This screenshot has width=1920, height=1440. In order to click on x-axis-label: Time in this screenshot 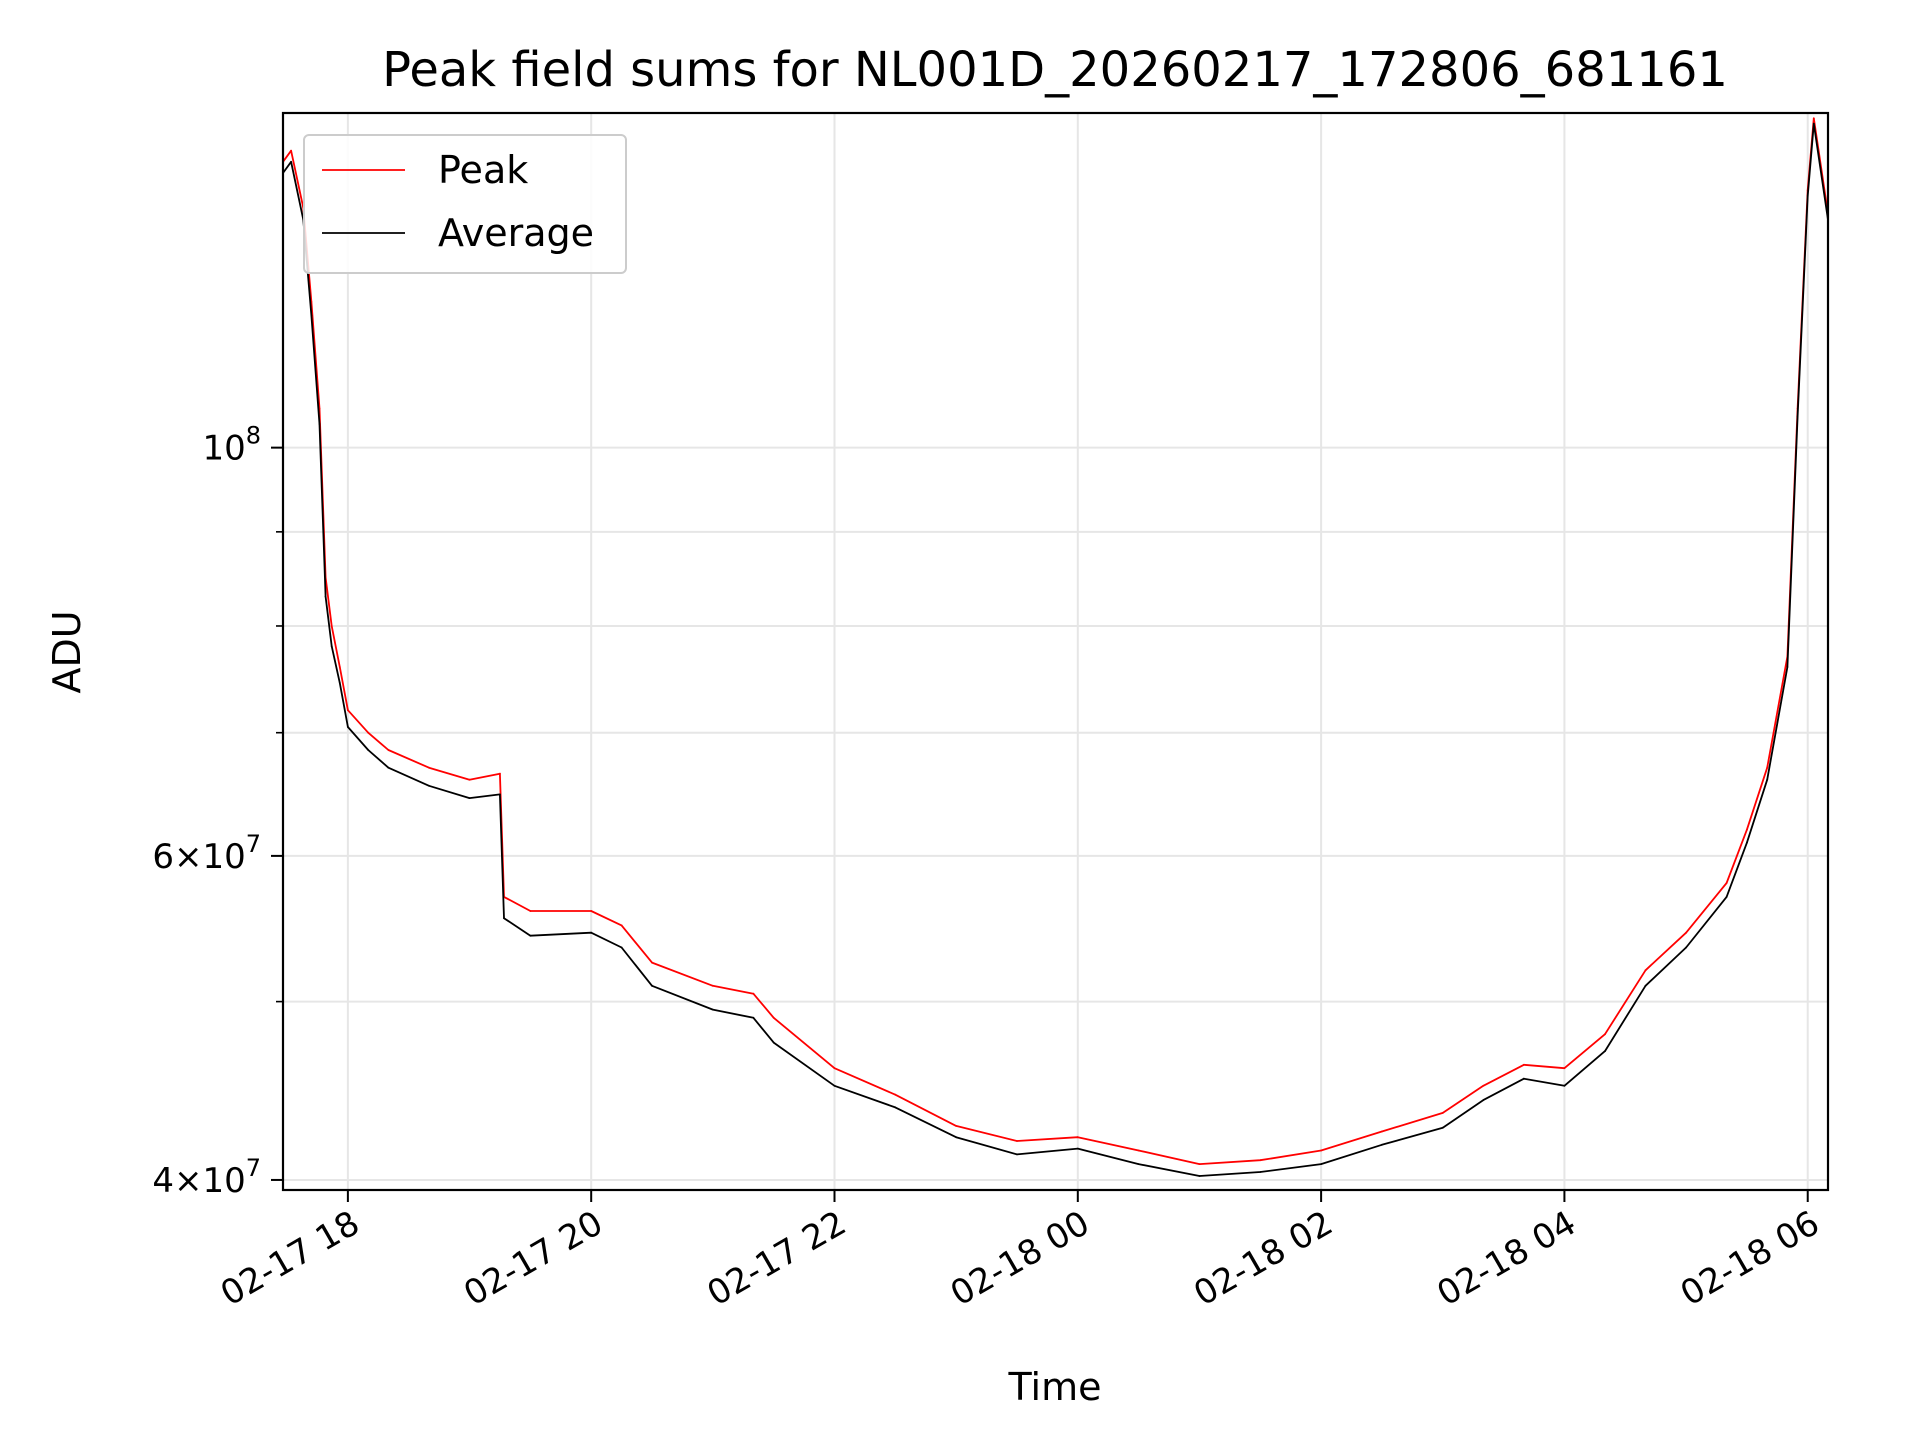, I will do `click(1055, 1387)`.